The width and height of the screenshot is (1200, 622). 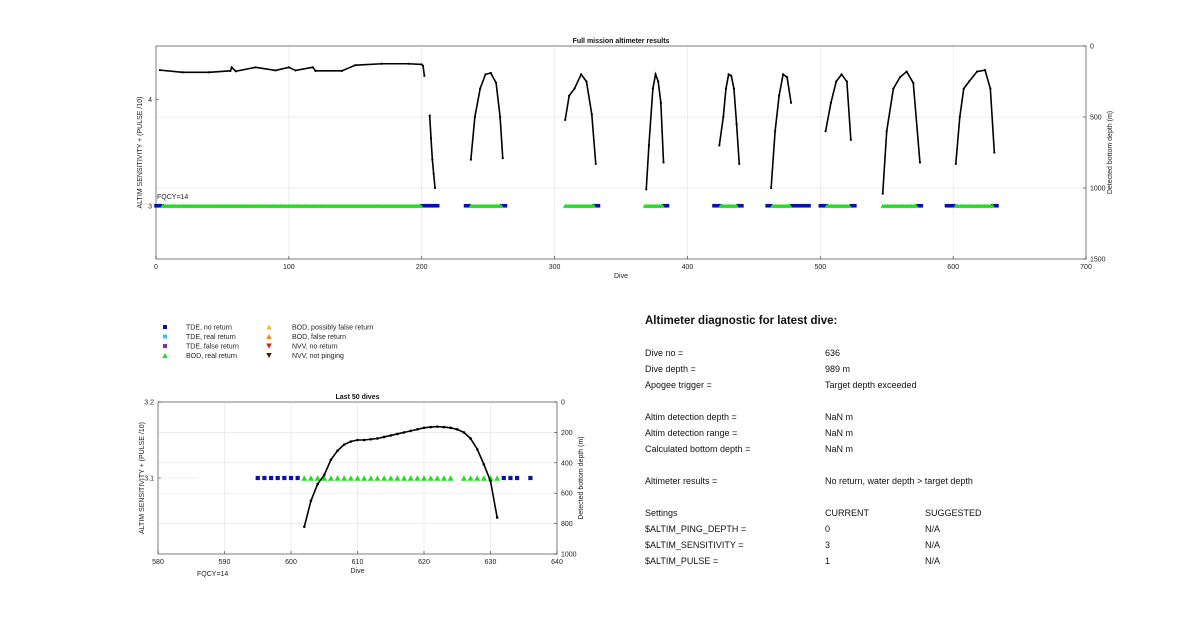 I want to click on last50-ytick-right-label: 200, so click(x=567, y=433).